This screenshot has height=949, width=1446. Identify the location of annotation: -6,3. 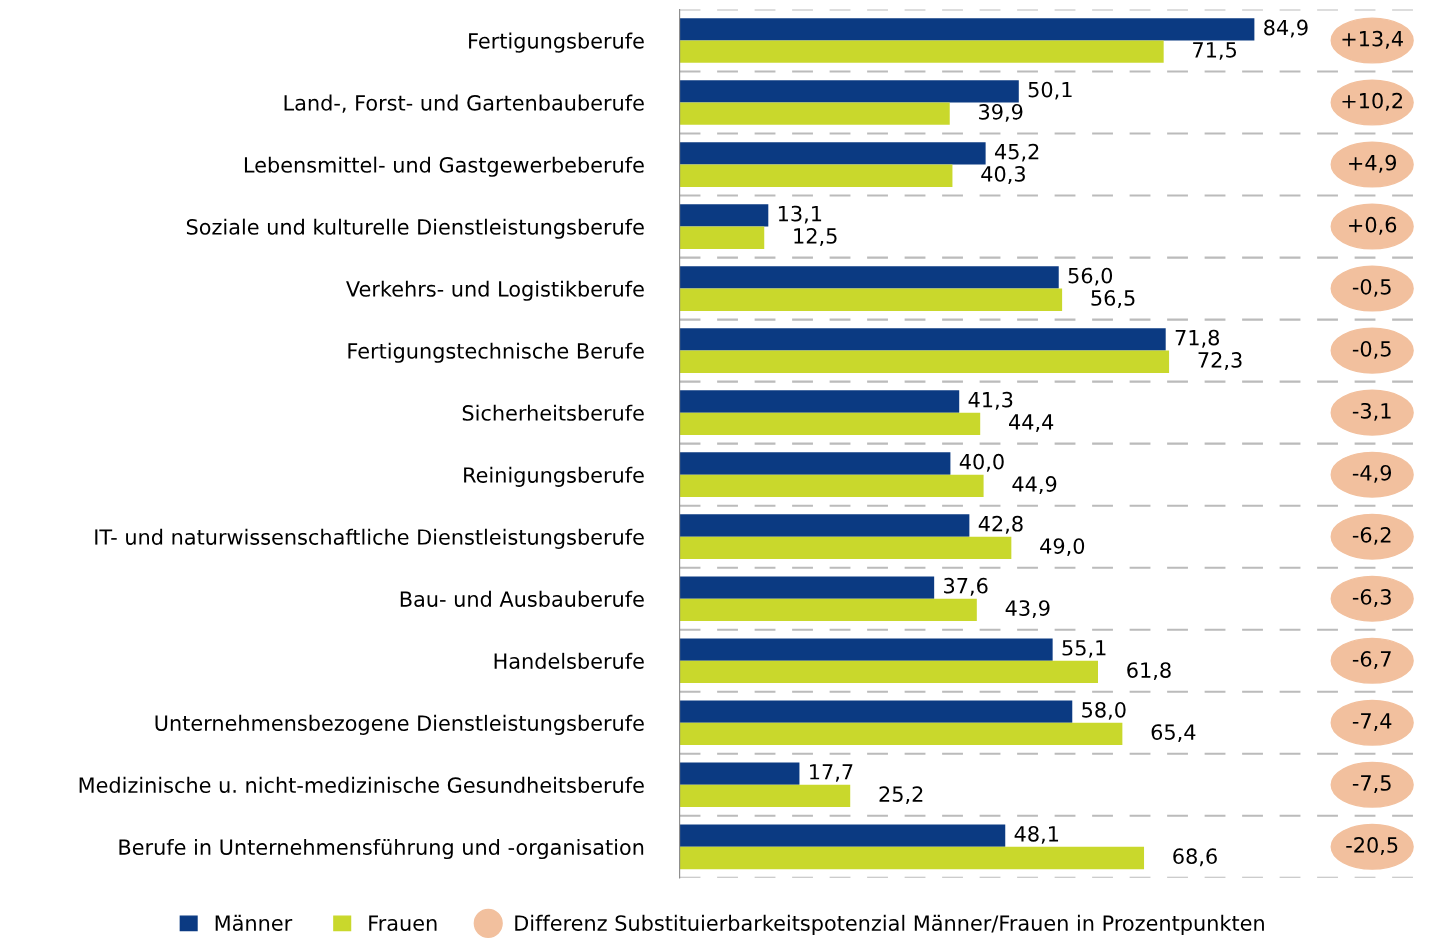
(1371, 598).